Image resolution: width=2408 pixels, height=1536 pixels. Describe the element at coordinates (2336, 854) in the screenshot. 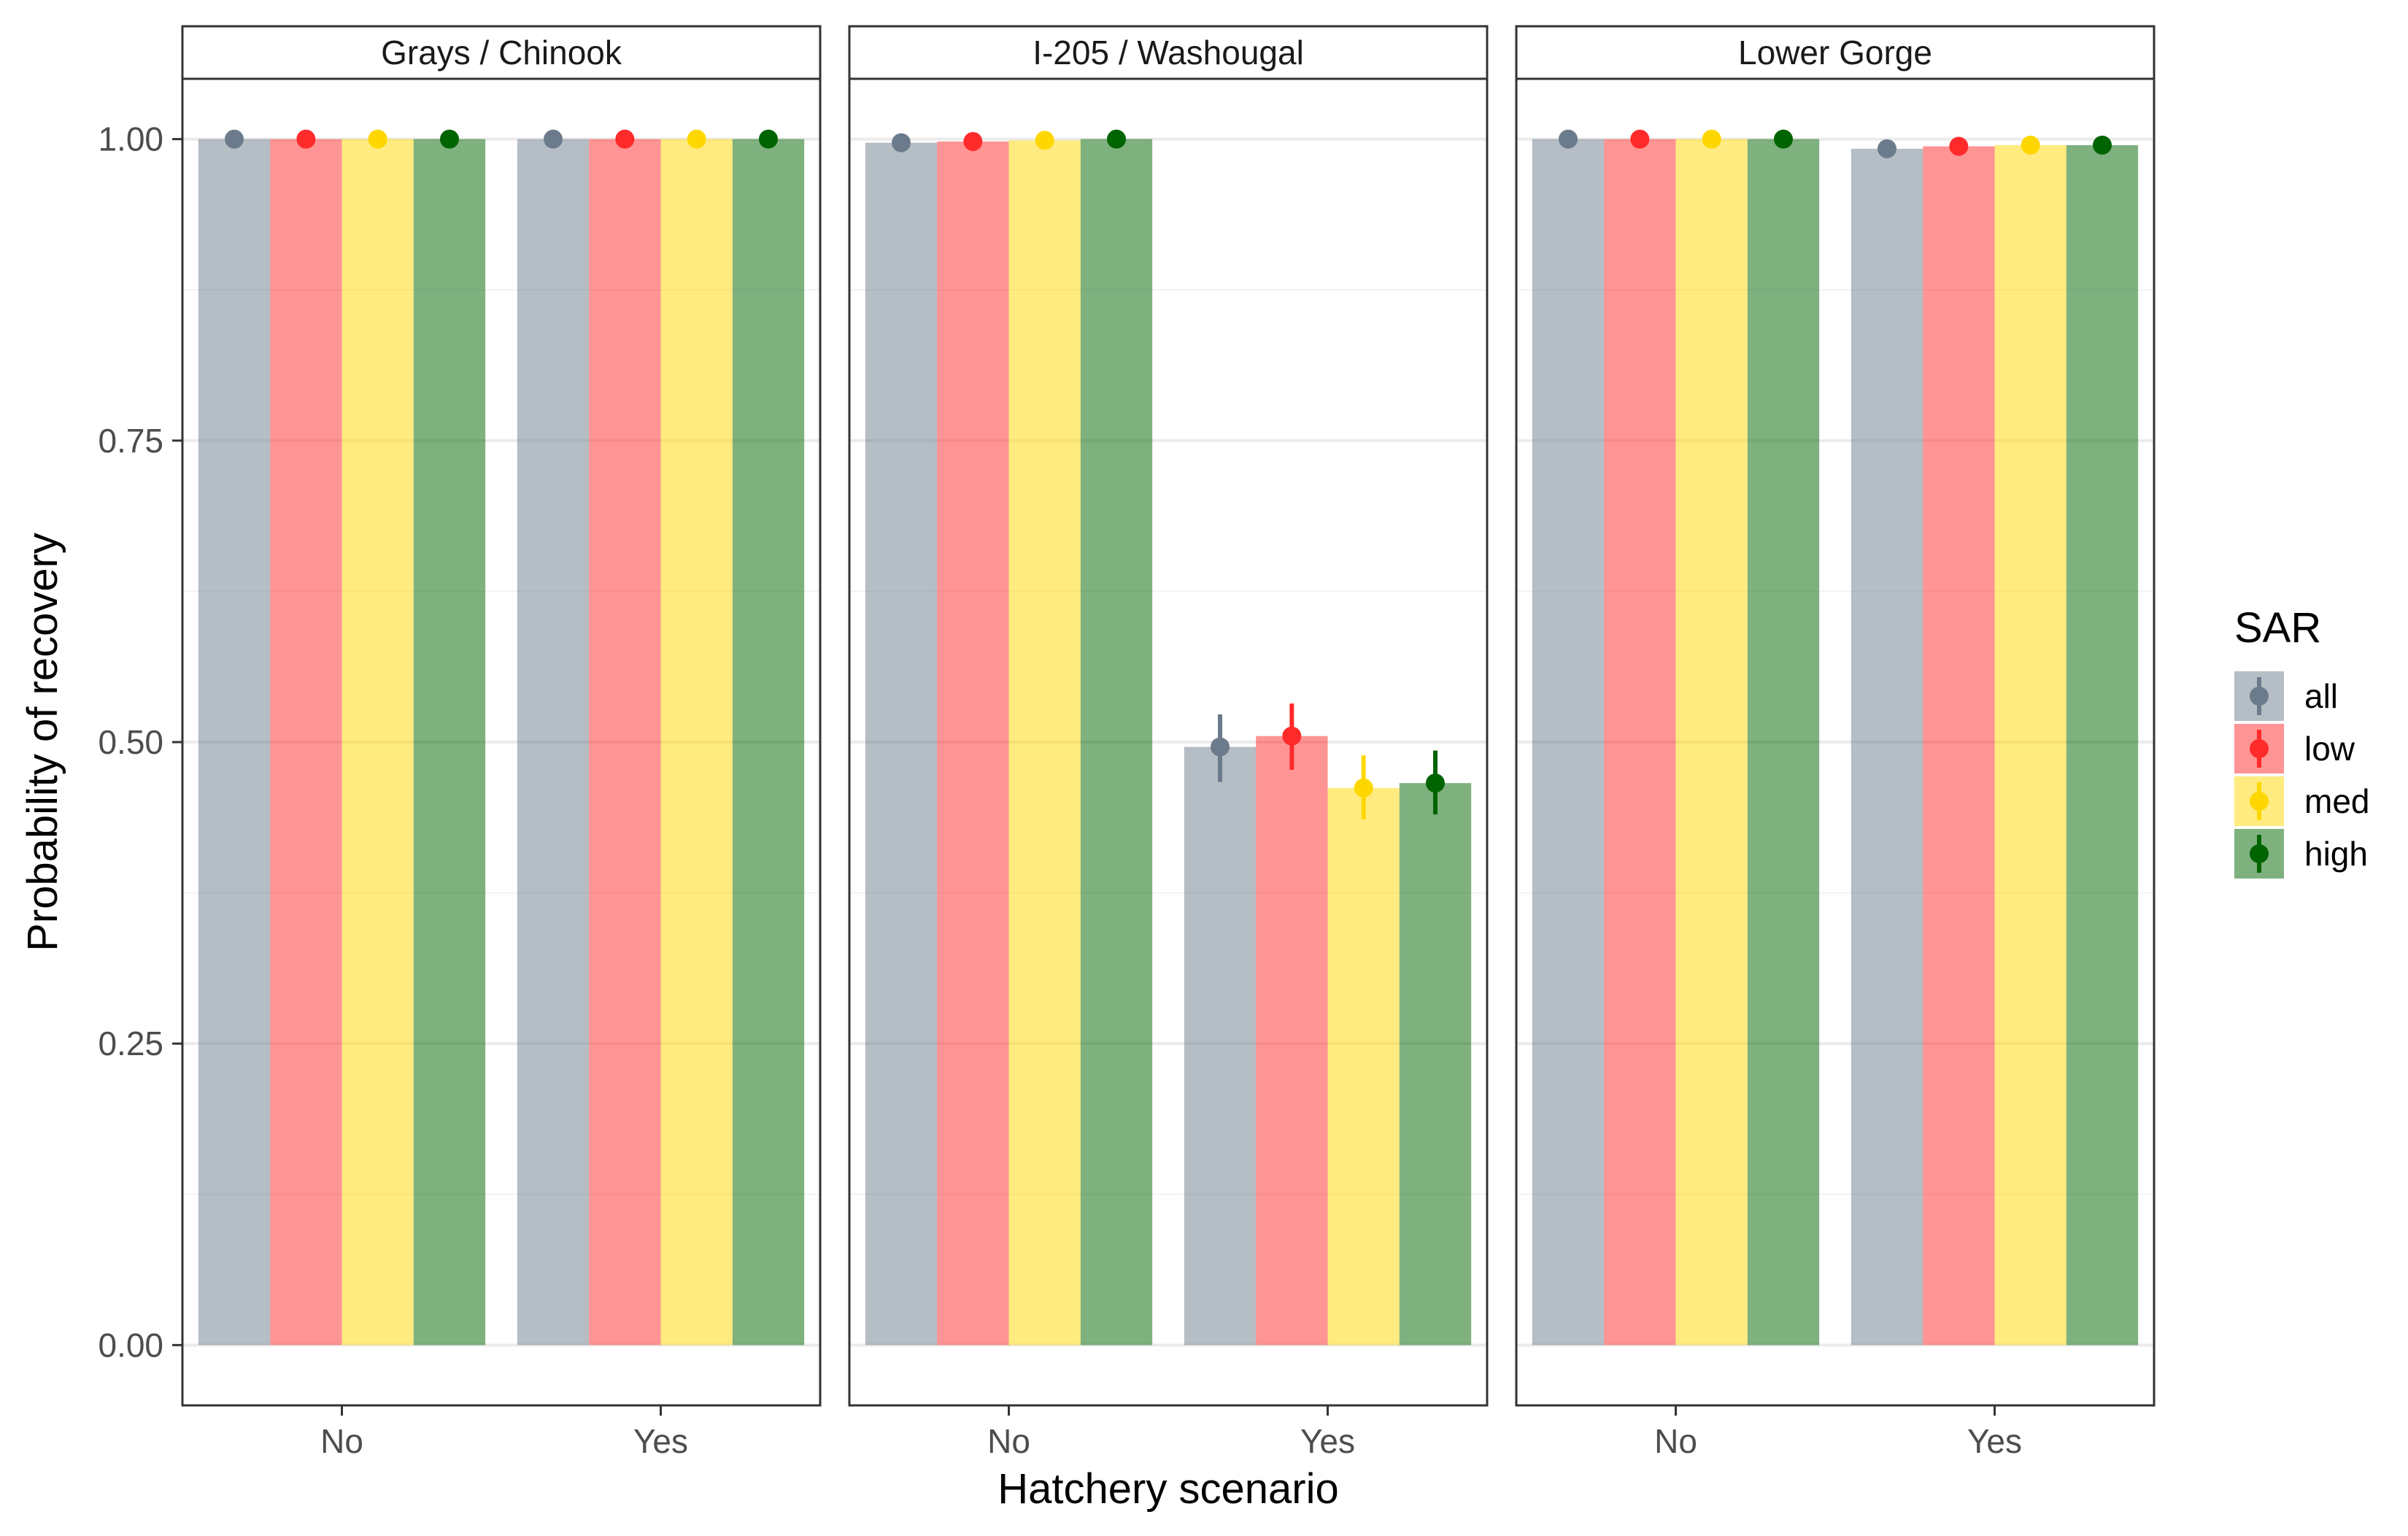

I see `legend-label-high: high` at that location.